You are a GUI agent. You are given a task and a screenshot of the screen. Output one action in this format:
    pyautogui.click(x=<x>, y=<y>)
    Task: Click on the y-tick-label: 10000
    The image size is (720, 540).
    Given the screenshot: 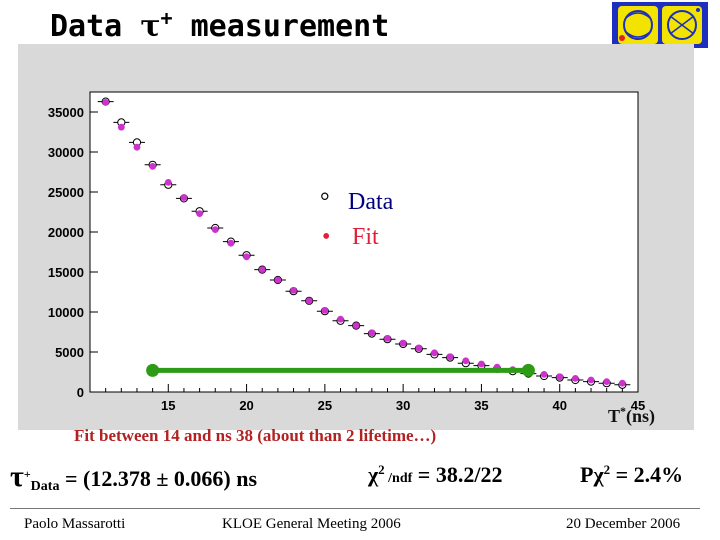 What is the action you would take?
    pyautogui.click(x=66, y=312)
    